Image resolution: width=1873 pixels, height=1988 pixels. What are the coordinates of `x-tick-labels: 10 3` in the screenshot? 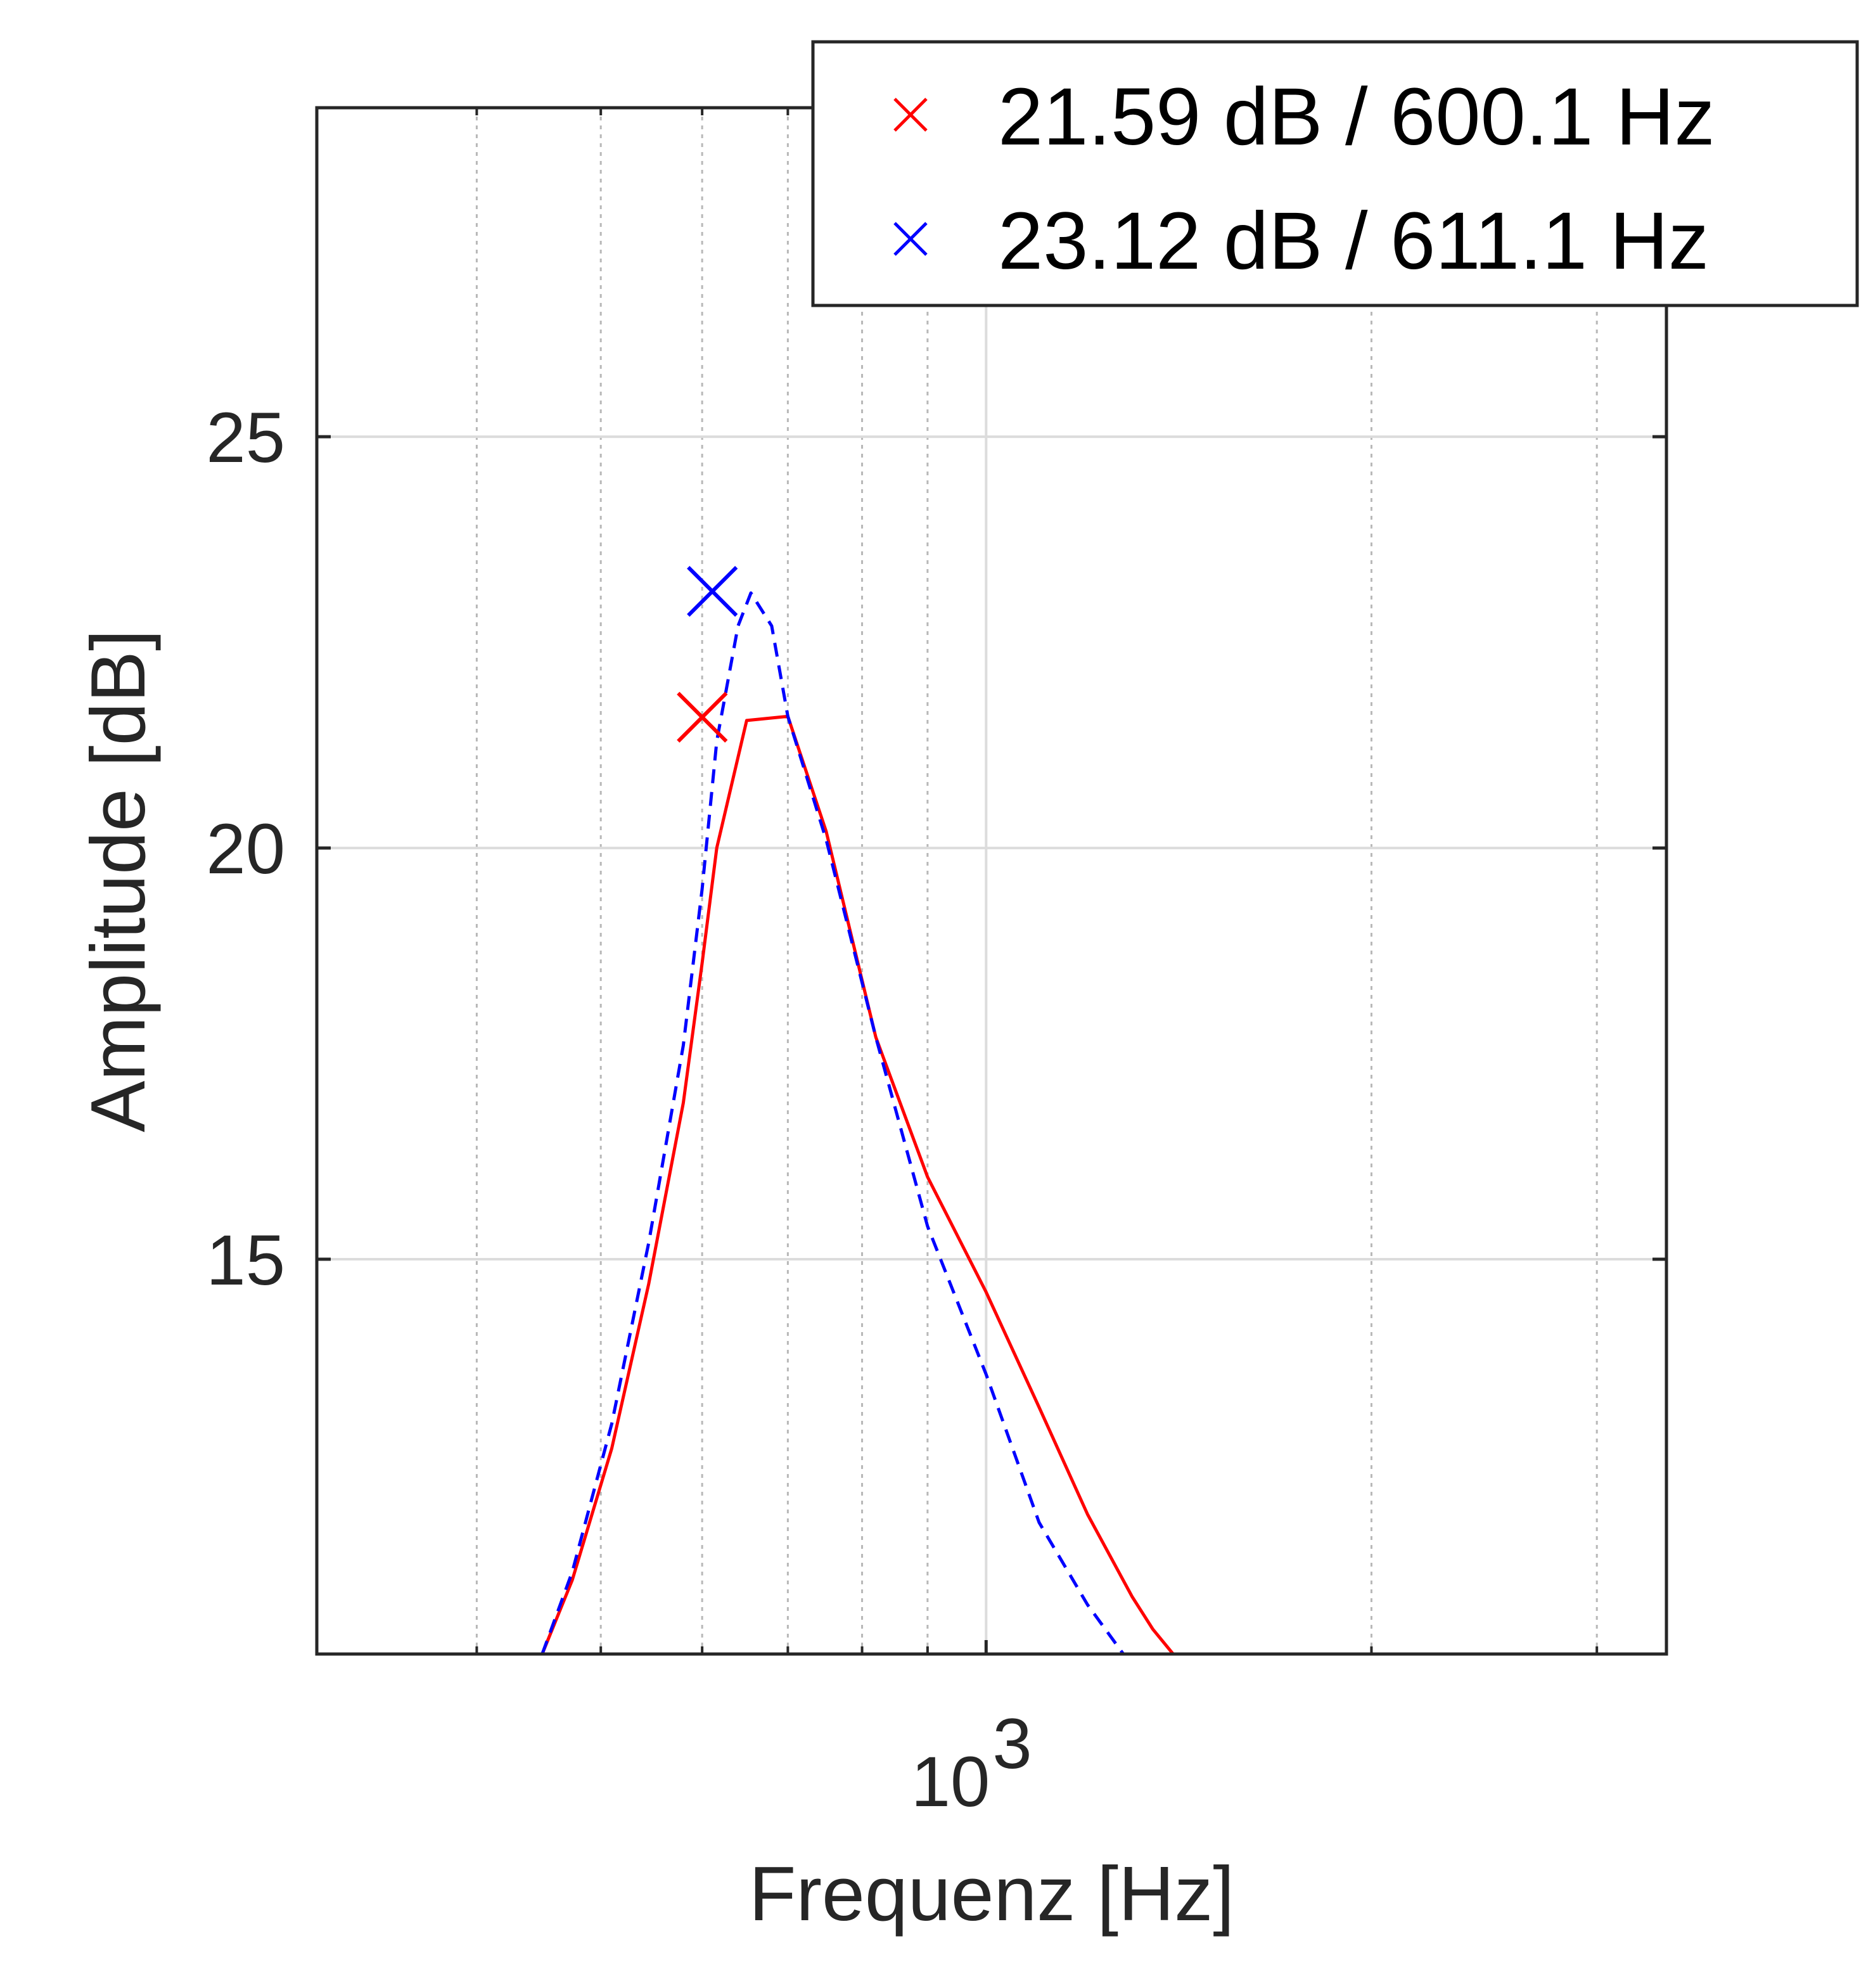 It's located at (971, 1763).